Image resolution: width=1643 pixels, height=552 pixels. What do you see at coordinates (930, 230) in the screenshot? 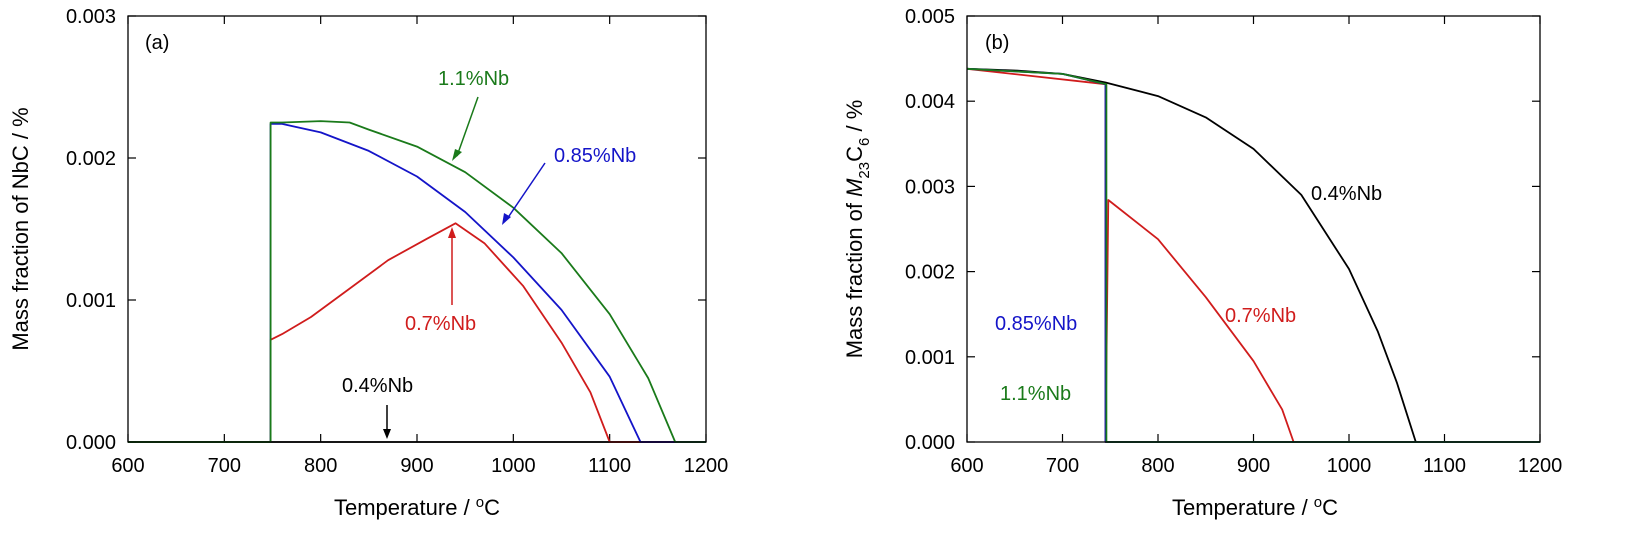
I see `panel-b-y-tick-labels: 0.000 0.001 0.002 0.003 0.004 0.005` at bounding box center [930, 230].